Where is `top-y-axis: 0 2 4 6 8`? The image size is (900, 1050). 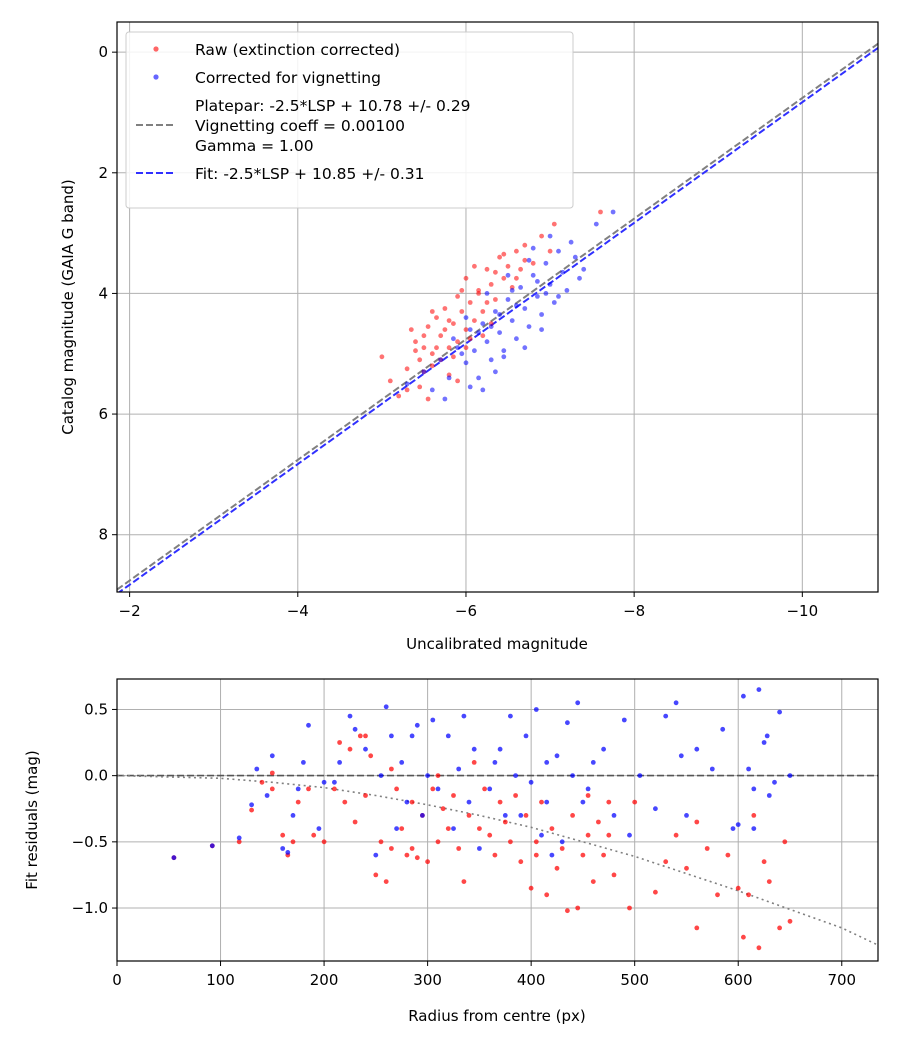
top-y-axis: 0 2 4 6 8 is located at coordinates (107, 293).